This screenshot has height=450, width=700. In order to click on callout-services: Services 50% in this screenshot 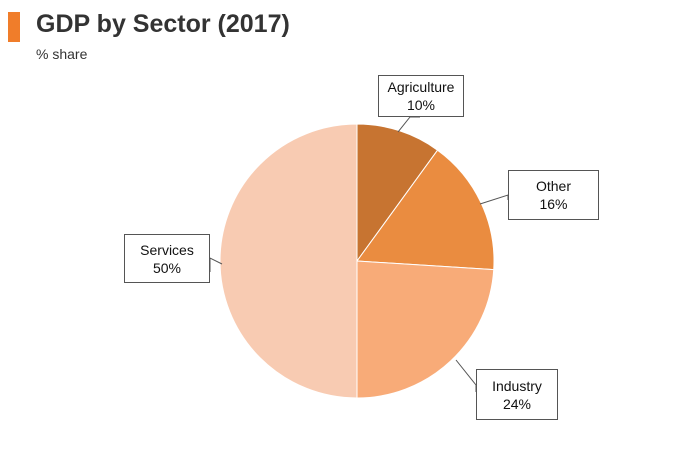, I will do `click(167, 258)`.